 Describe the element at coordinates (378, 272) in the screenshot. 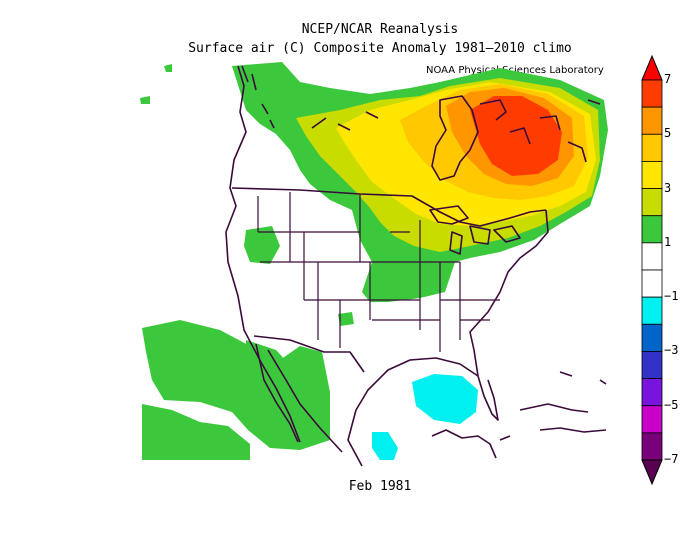

I see `state-lines` at that location.